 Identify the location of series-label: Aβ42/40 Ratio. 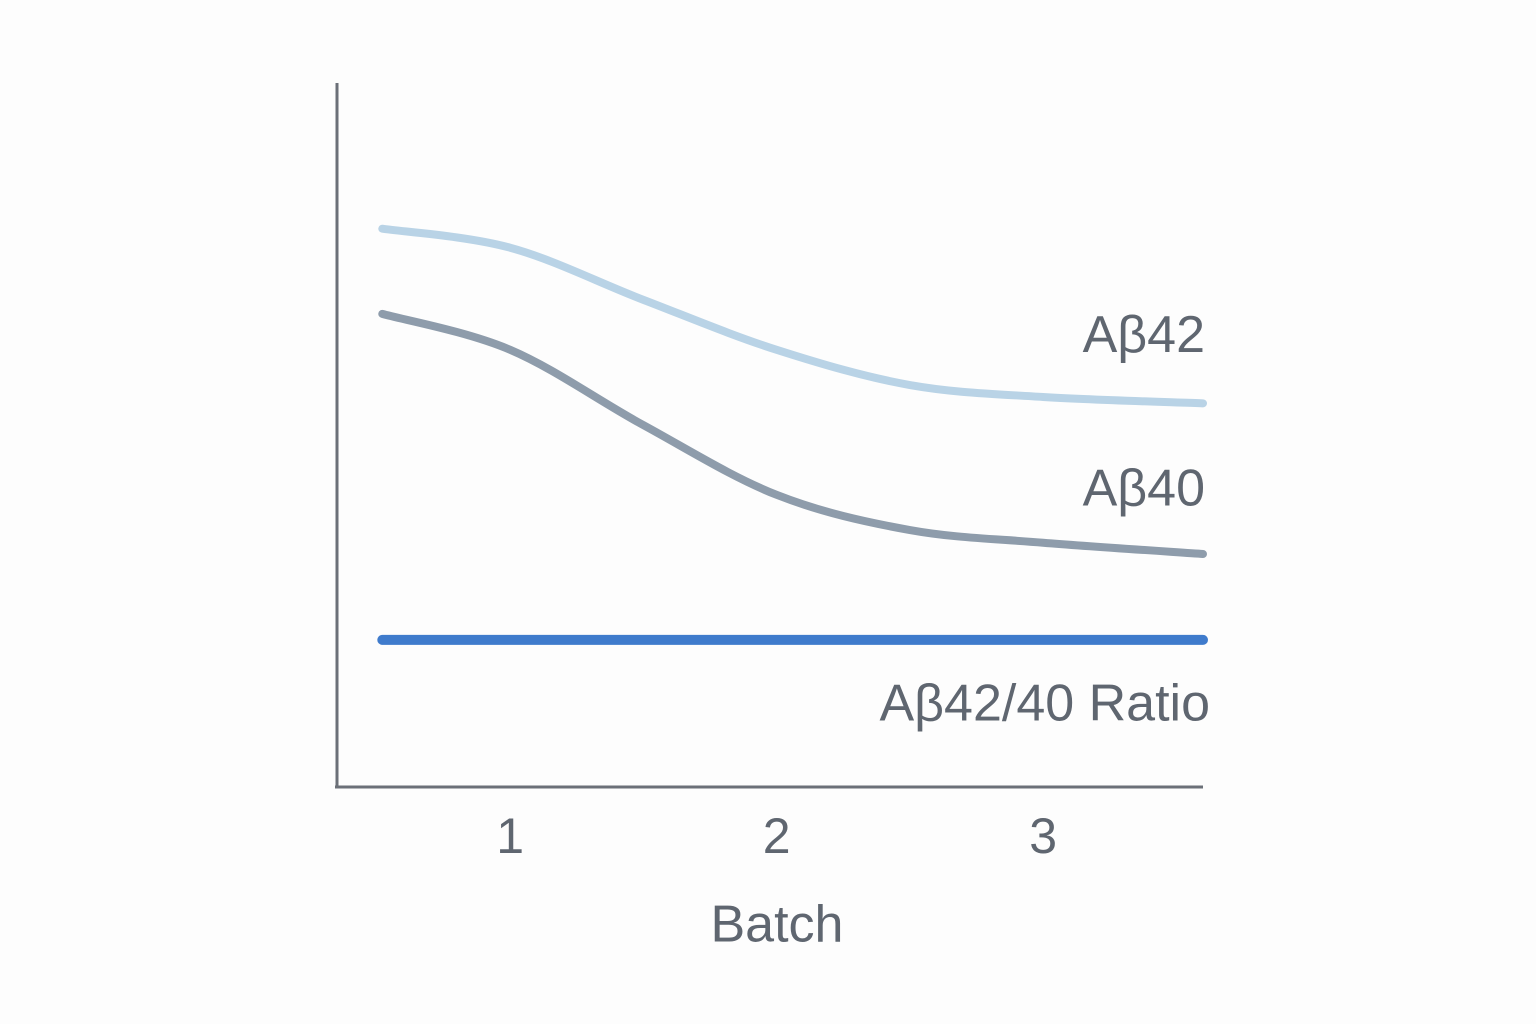
(1044, 704).